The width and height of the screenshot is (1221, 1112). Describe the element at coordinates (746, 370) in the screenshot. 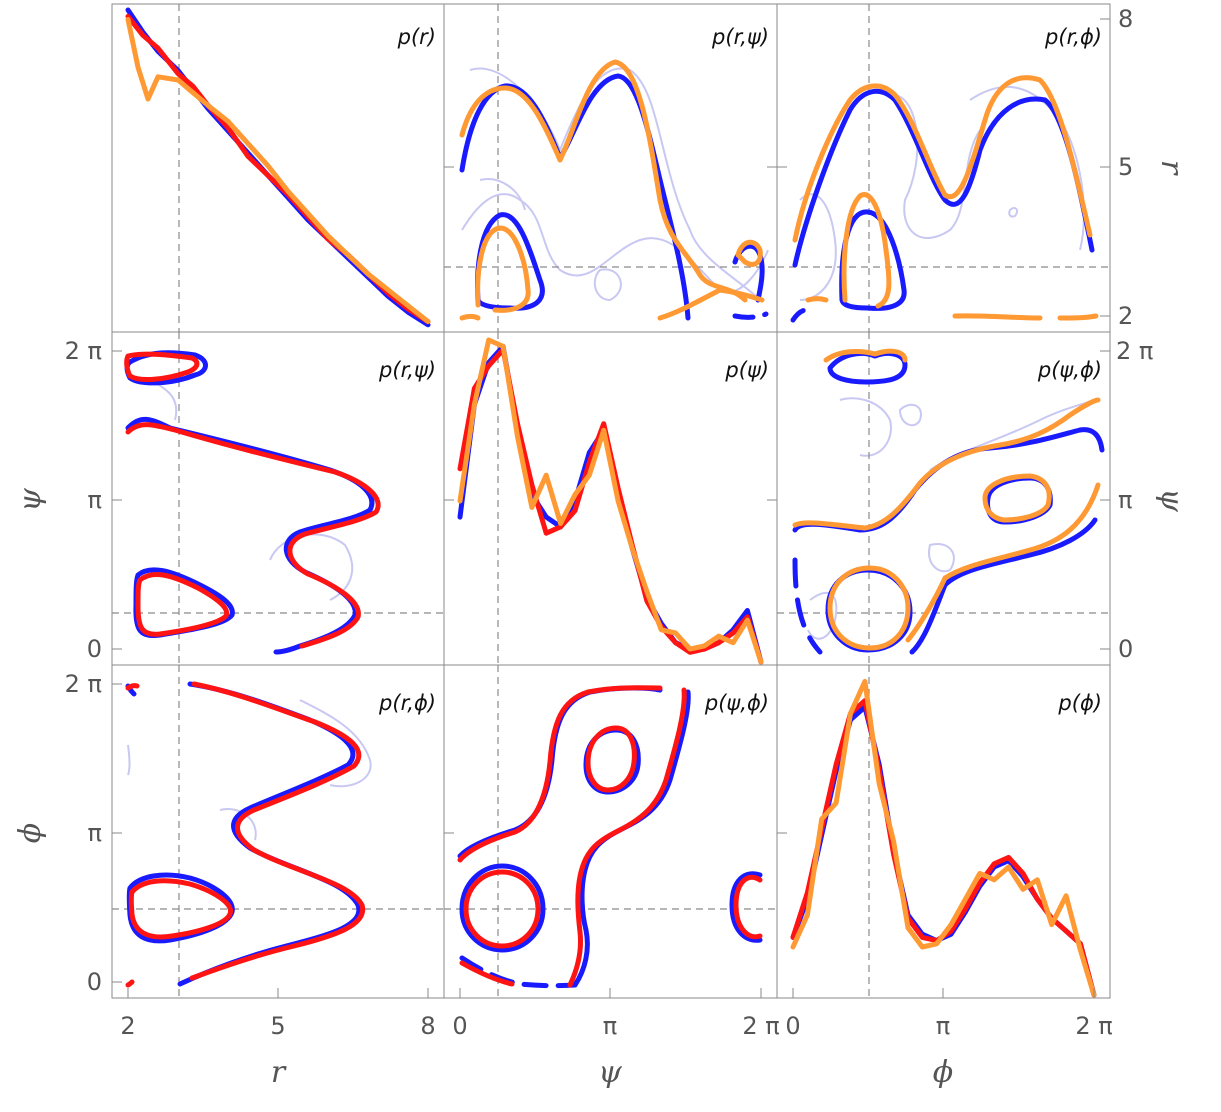

I see `panel-title: p(ψ)` at that location.